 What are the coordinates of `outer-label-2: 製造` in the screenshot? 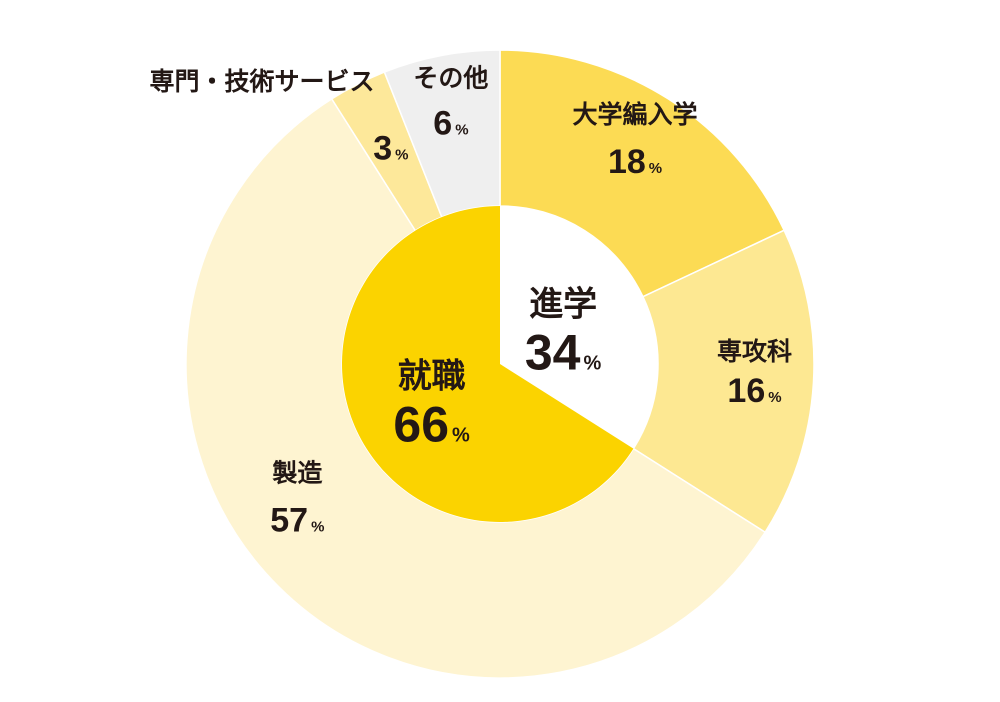 It's located at (296, 473).